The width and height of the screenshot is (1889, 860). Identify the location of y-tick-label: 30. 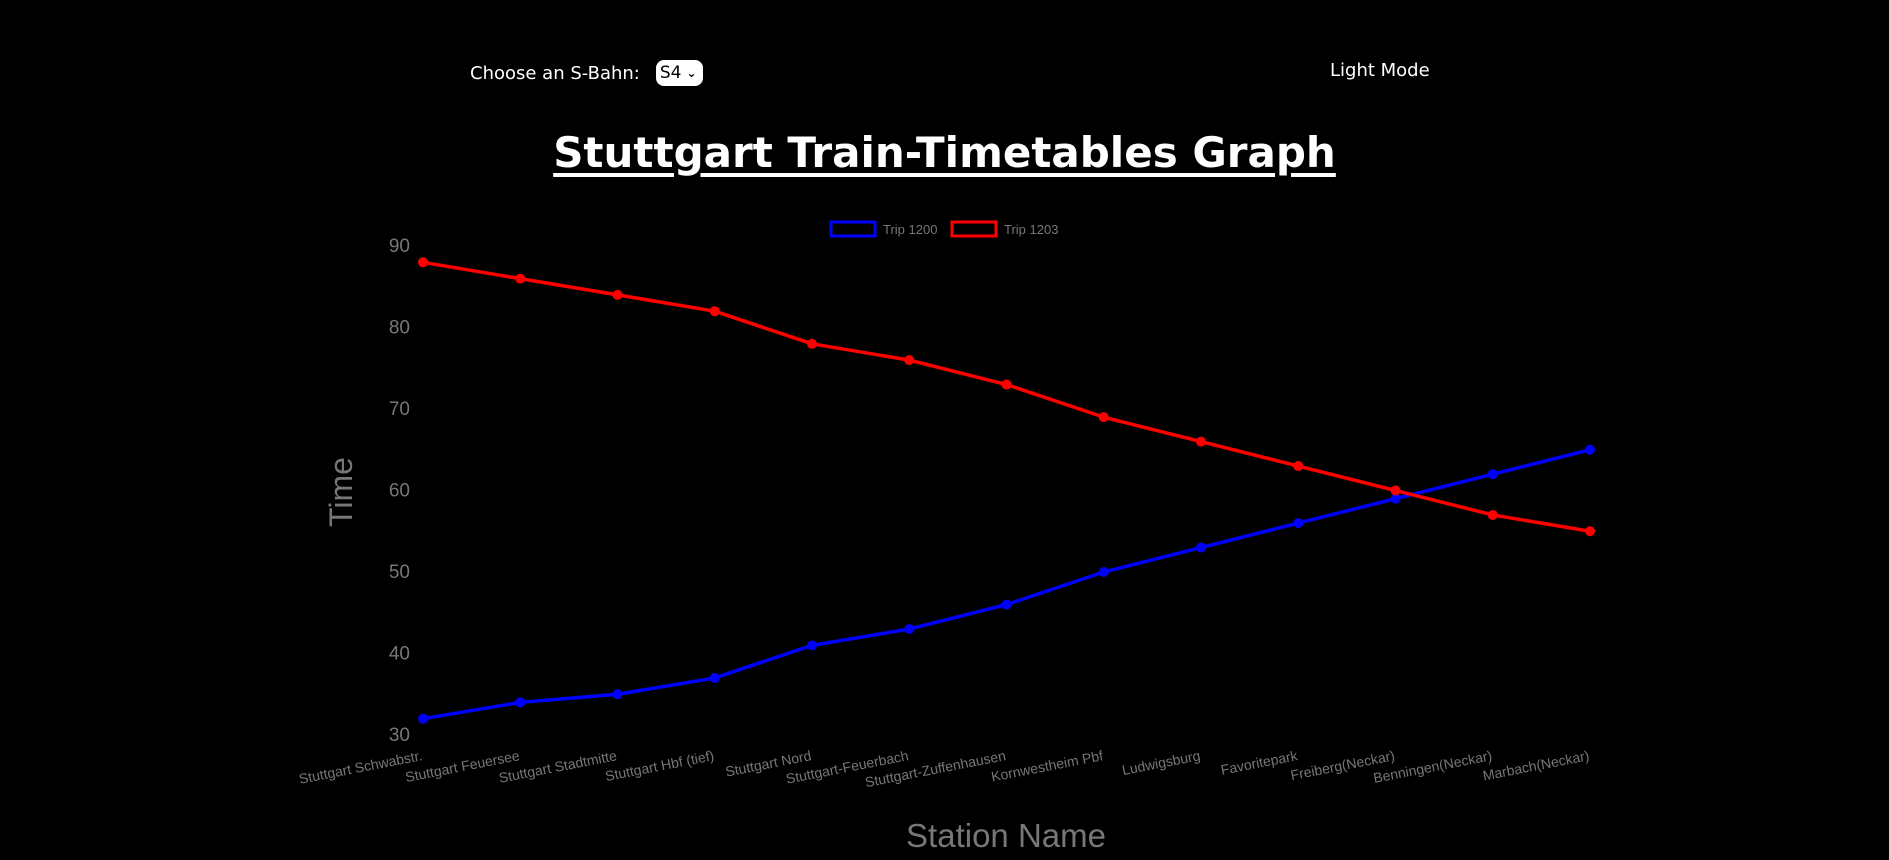
(399, 735).